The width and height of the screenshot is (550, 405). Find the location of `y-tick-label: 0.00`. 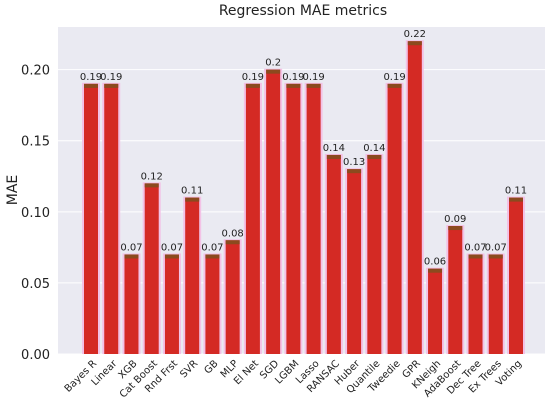

y-tick-label: 0.00 is located at coordinates (35, 355).